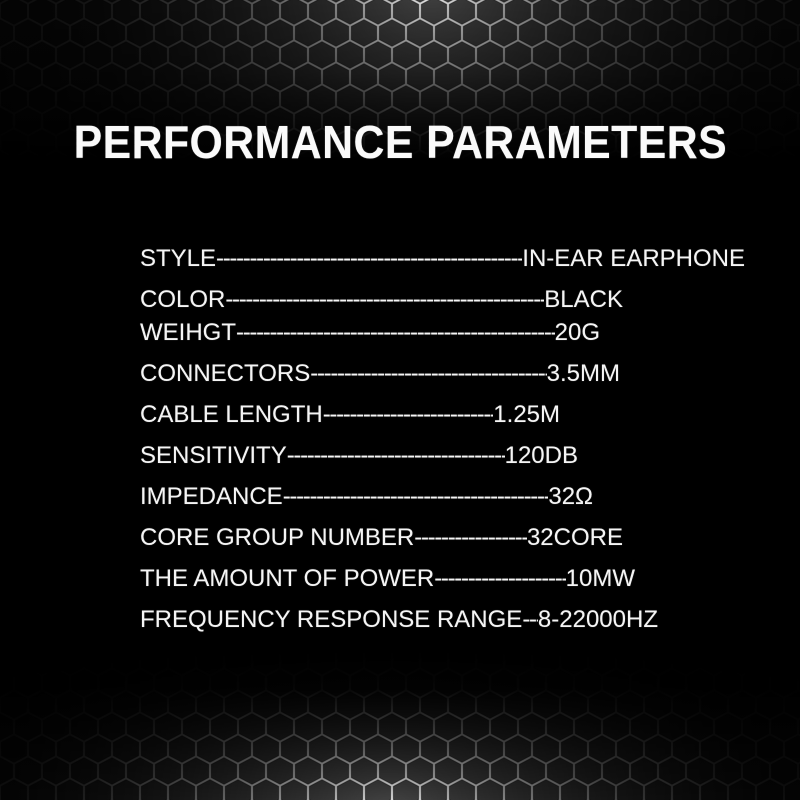 This screenshot has width=800, height=800. Describe the element at coordinates (211, 496) in the screenshot. I see `spec-label: IMPEDANCE` at that location.